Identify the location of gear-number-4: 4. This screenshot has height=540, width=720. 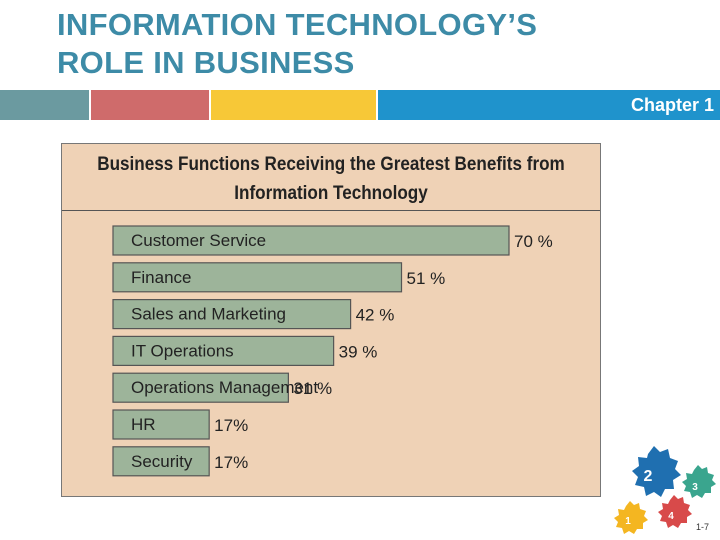
(671, 516).